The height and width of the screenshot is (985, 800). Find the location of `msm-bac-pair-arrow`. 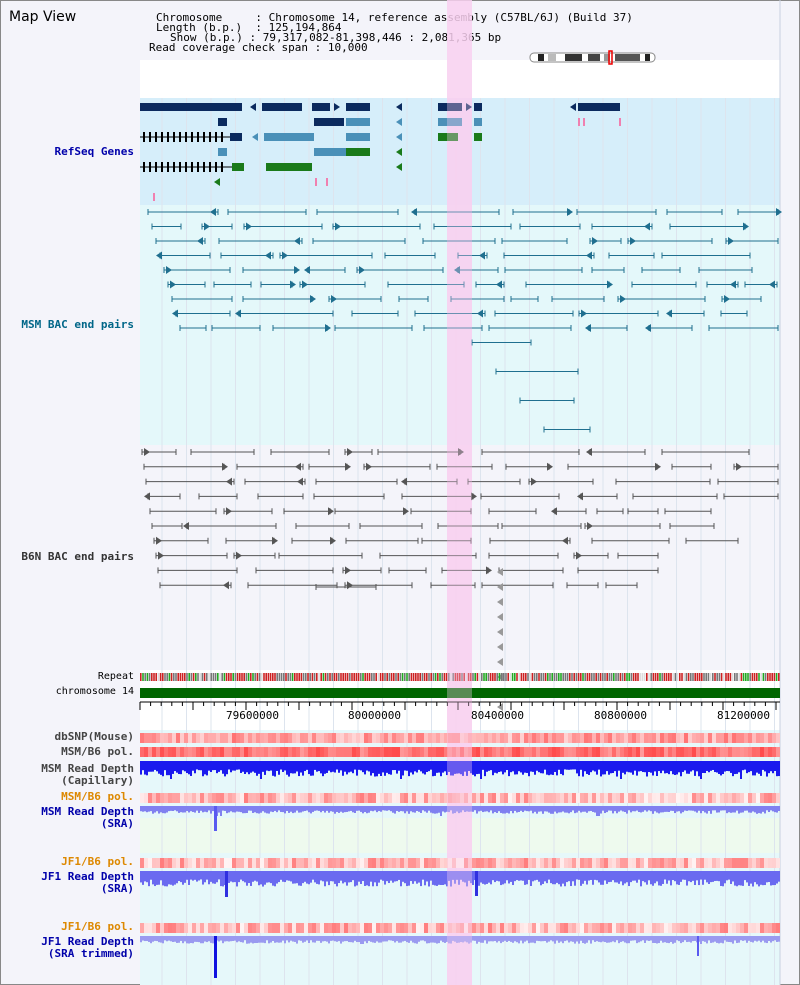

msm-bac-pair-arrow is located at coordinates (249, 226).